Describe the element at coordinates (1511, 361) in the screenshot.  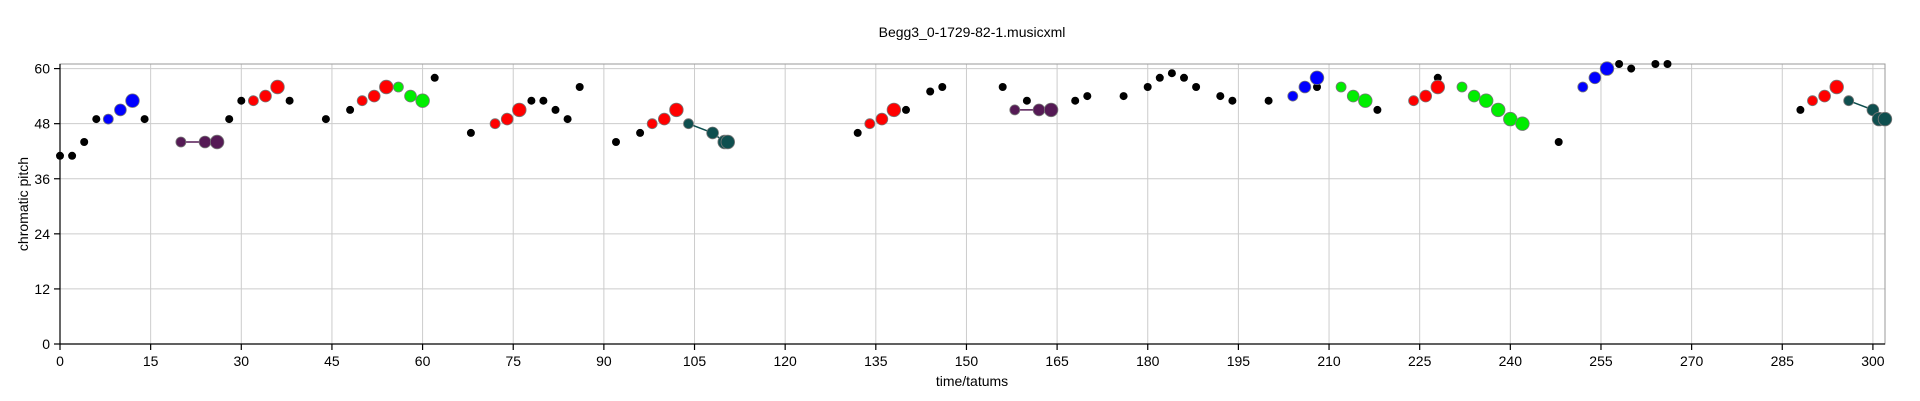
I see `x-tick-label: 240` at that location.